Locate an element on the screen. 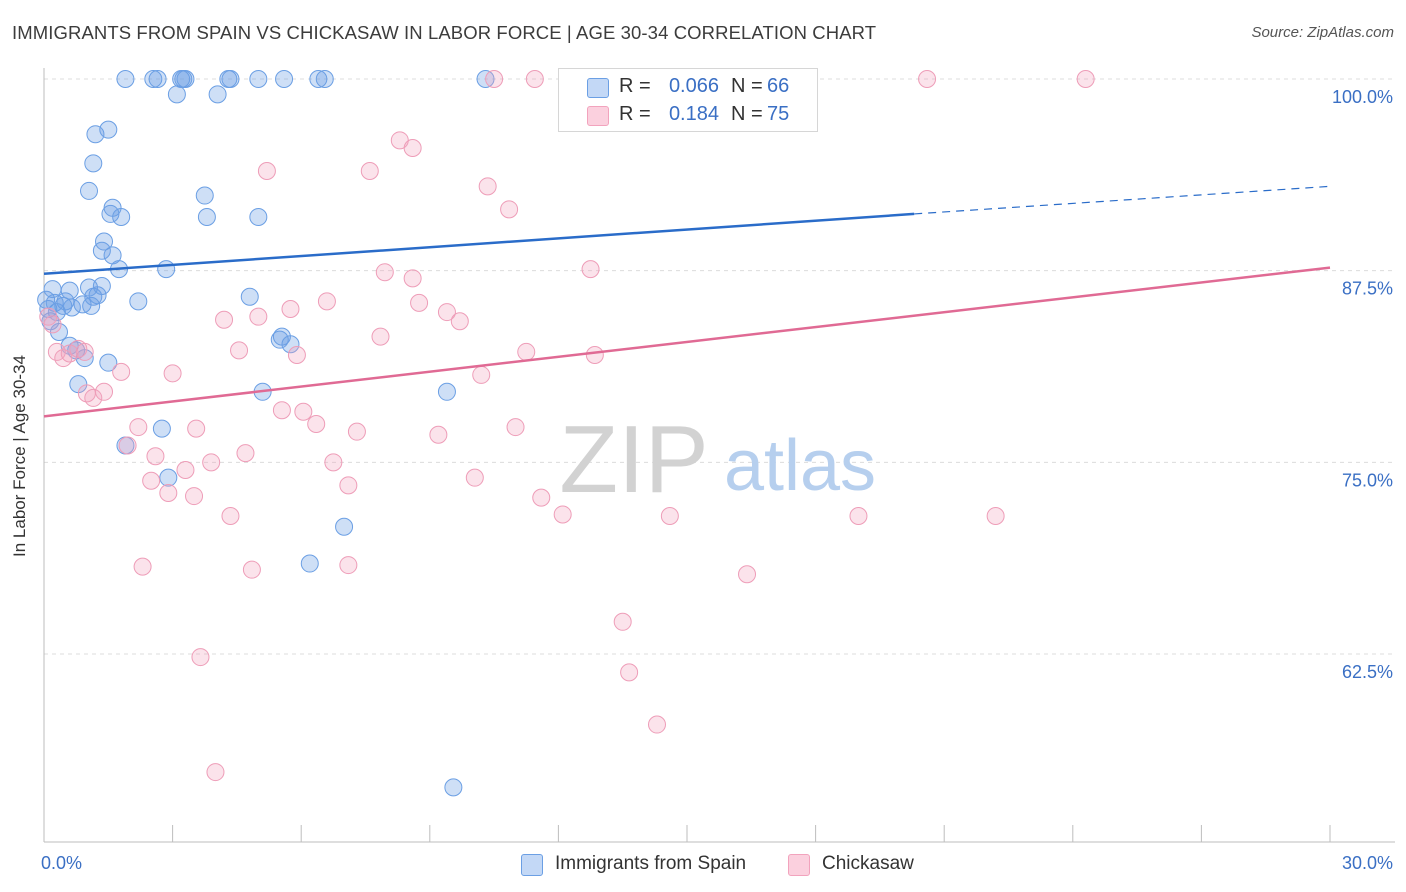 This screenshot has height=892, width=1406. trendline-spain-extension is located at coordinates (1122, 200).